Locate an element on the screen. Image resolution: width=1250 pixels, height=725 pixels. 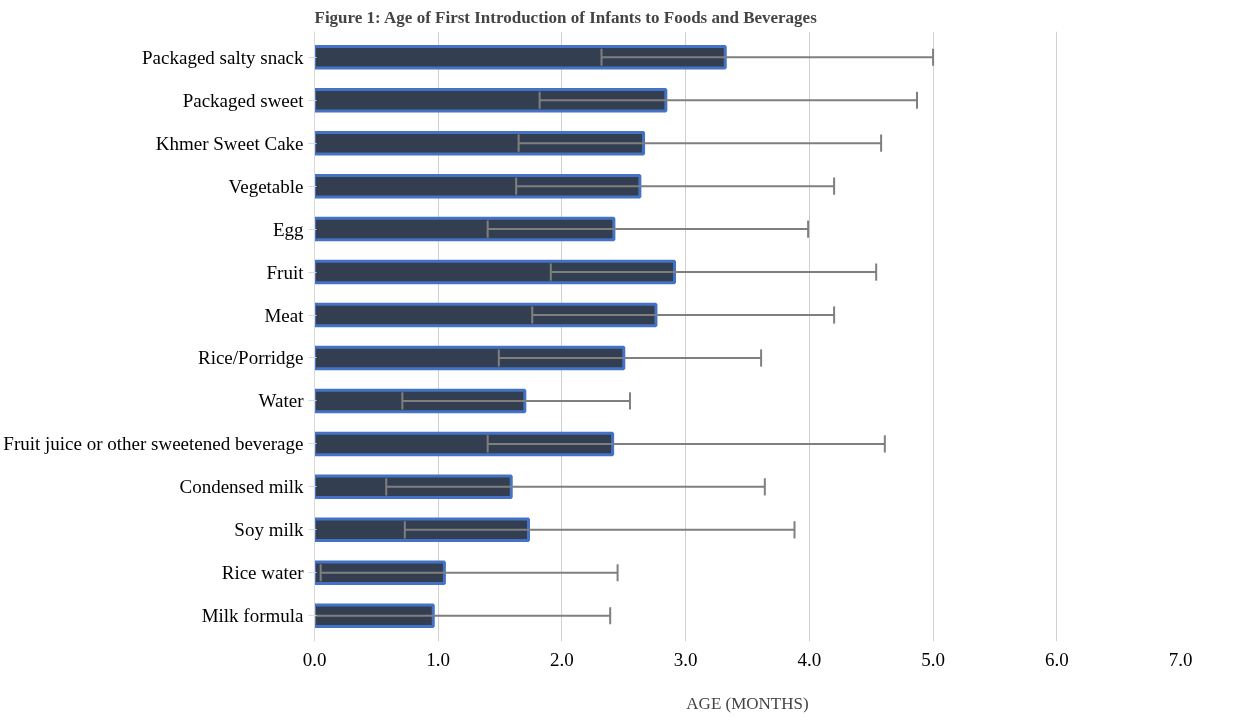
y-tick-label: Egg is located at coordinates (288, 229).